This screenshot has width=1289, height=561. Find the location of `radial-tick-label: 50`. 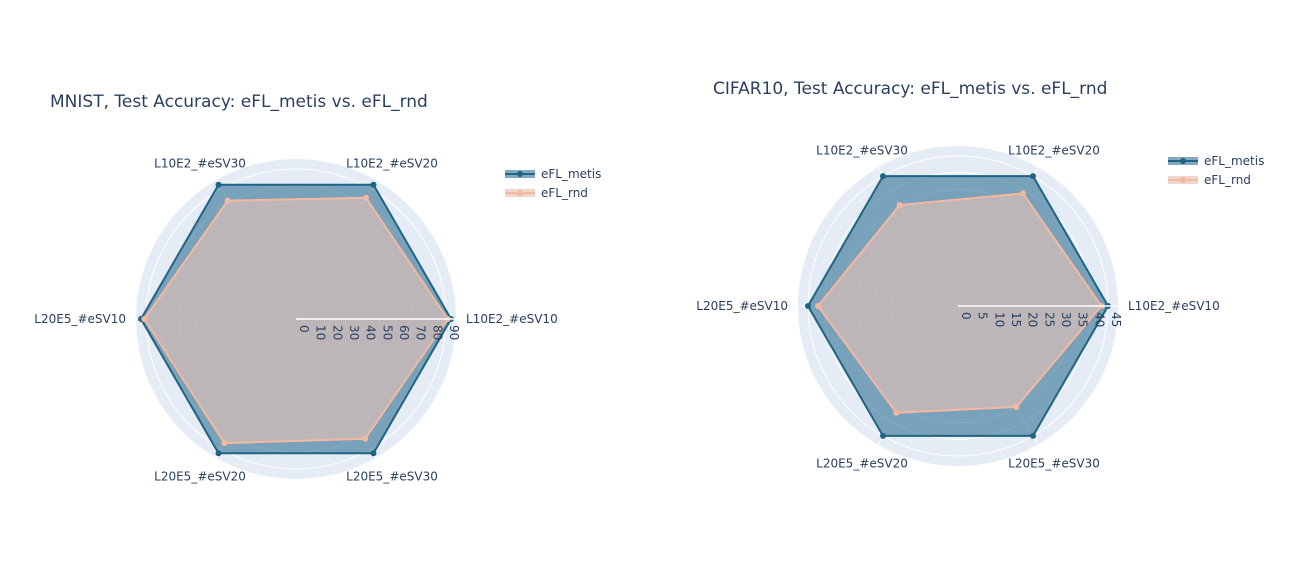

radial-tick-label: 50 is located at coordinates (387, 332).